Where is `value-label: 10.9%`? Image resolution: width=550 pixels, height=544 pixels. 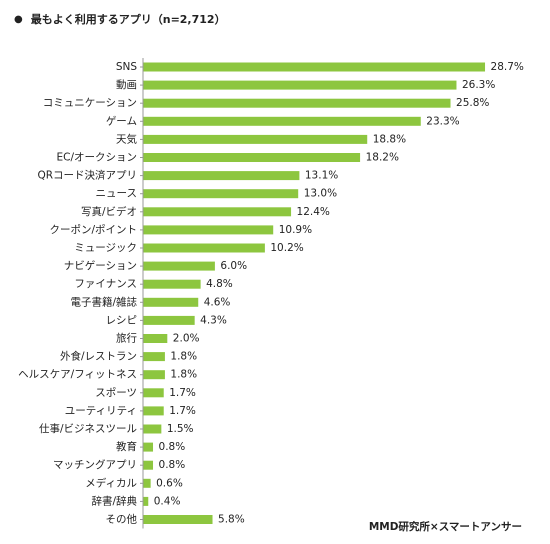 value-label: 10.9% is located at coordinates (295, 230).